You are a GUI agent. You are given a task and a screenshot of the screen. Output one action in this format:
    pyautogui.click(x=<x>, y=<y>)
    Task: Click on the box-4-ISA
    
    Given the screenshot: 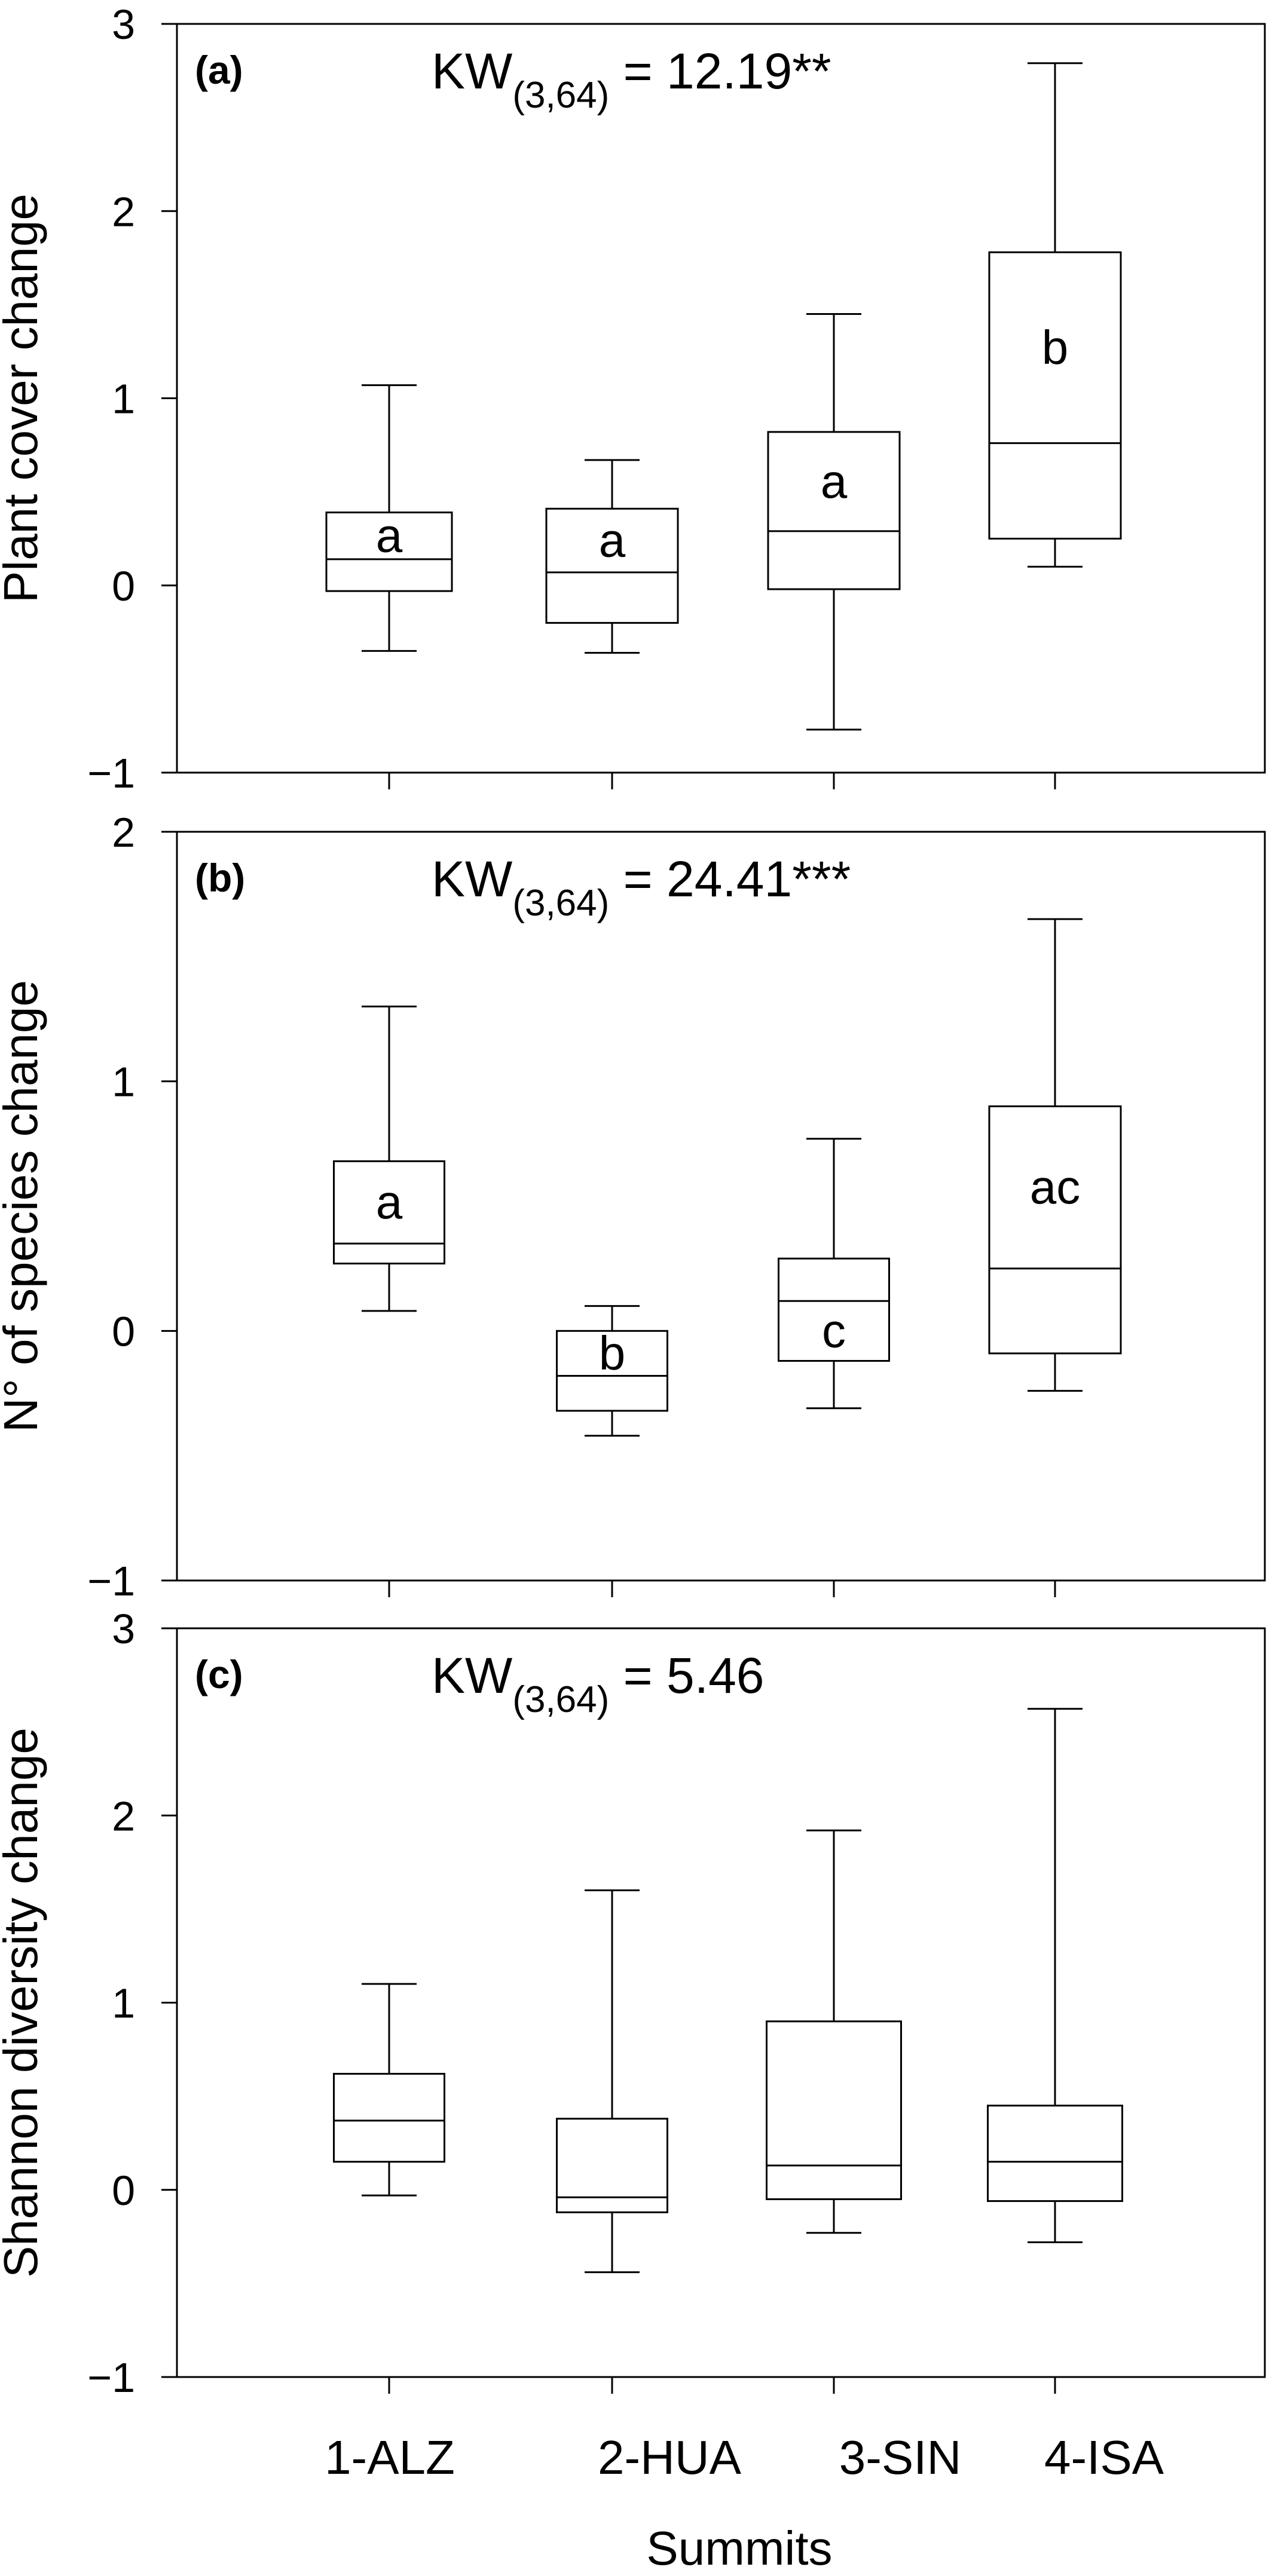 What is the action you would take?
    pyautogui.click(x=1055, y=1975)
    